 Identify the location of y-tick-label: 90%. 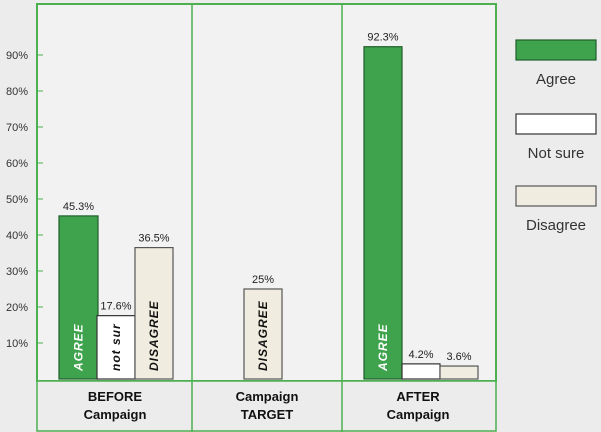
(17, 56).